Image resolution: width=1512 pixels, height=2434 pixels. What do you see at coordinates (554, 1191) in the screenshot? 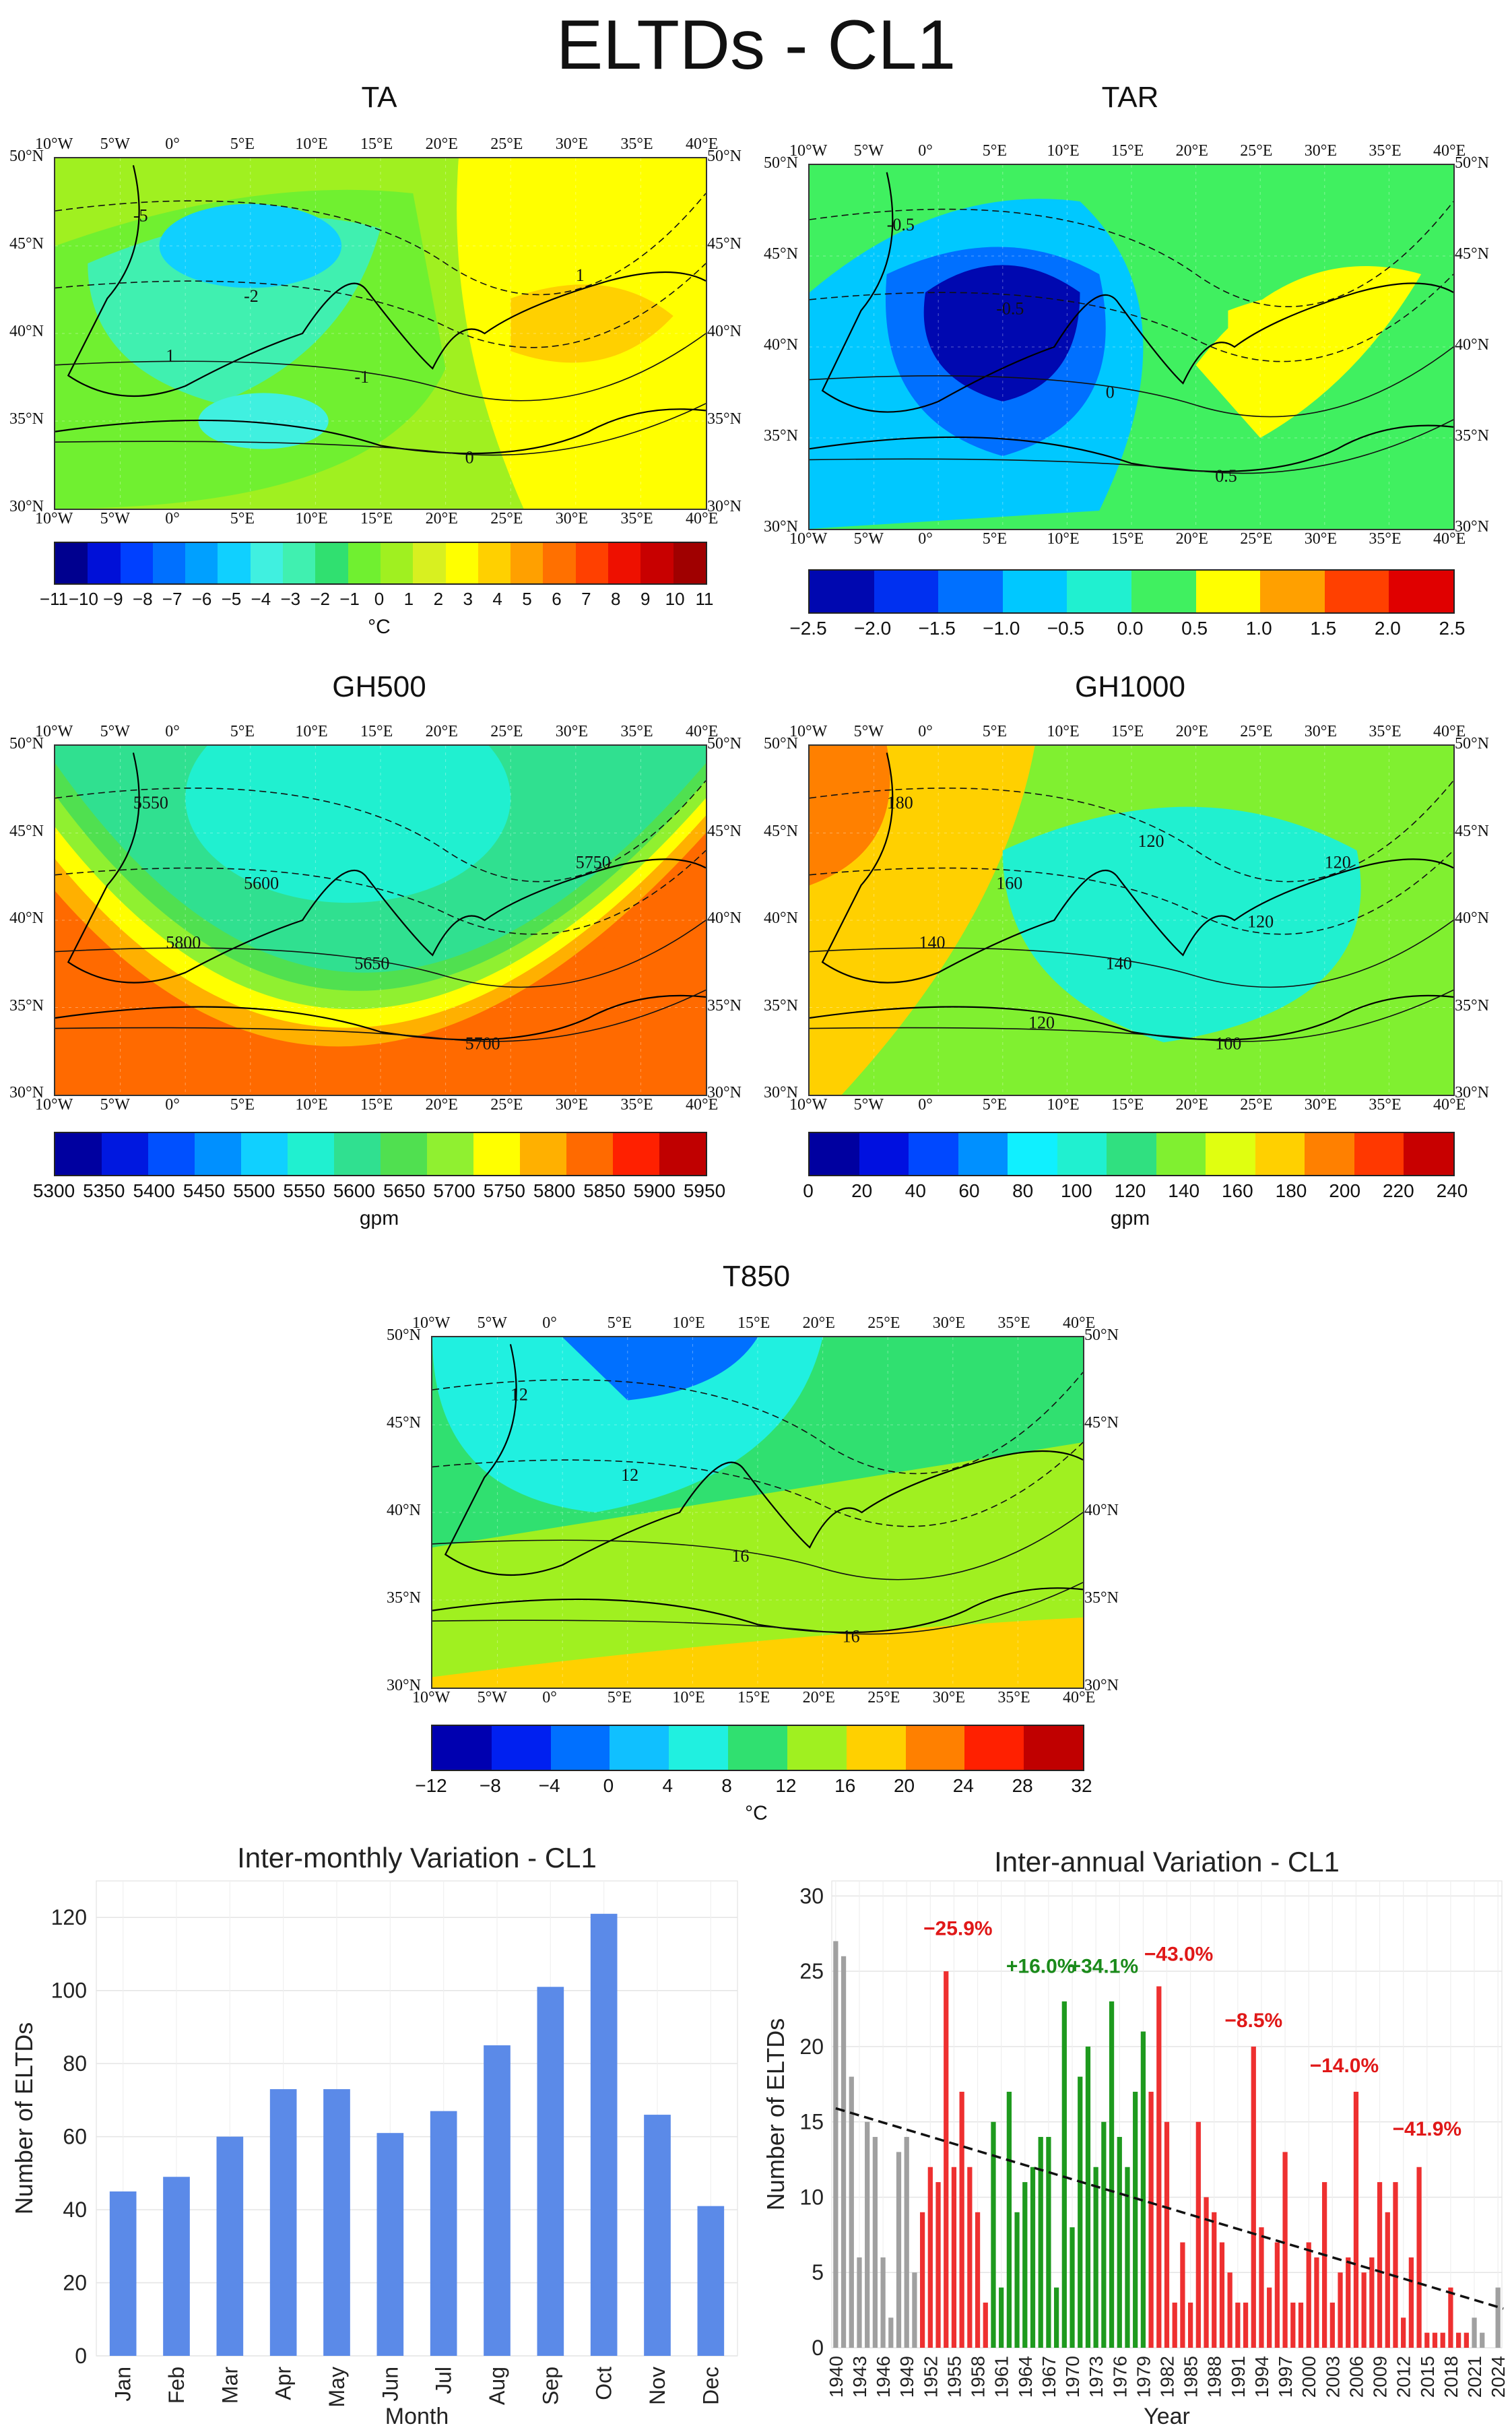
I see `colorbar-tick: 5800` at bounding box center [554, 1191].